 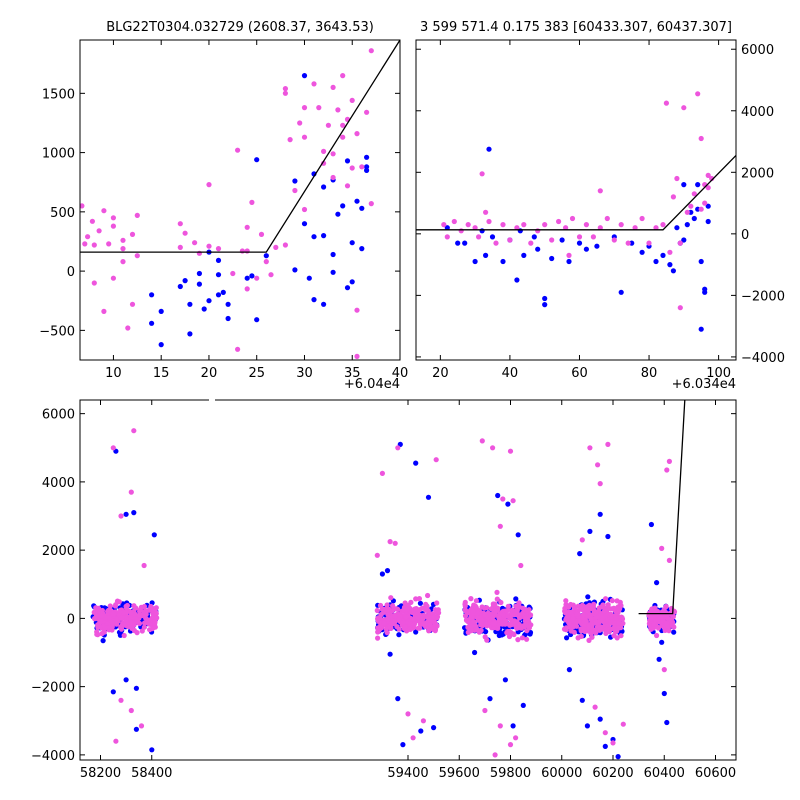 What do you see at coordinates (576, 192) in the screenshot?
I see `model-line` at bounding box center [576, 192].